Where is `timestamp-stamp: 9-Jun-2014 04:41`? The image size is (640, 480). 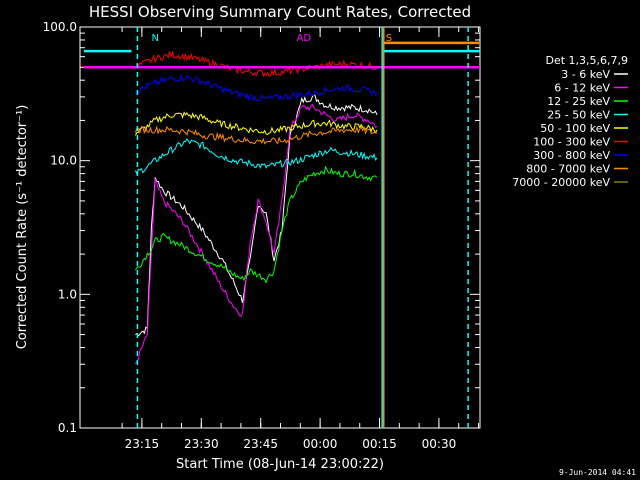 timestamp-stamp: 9-Jun-2014 04:41 is located at coordinates (597, 472).